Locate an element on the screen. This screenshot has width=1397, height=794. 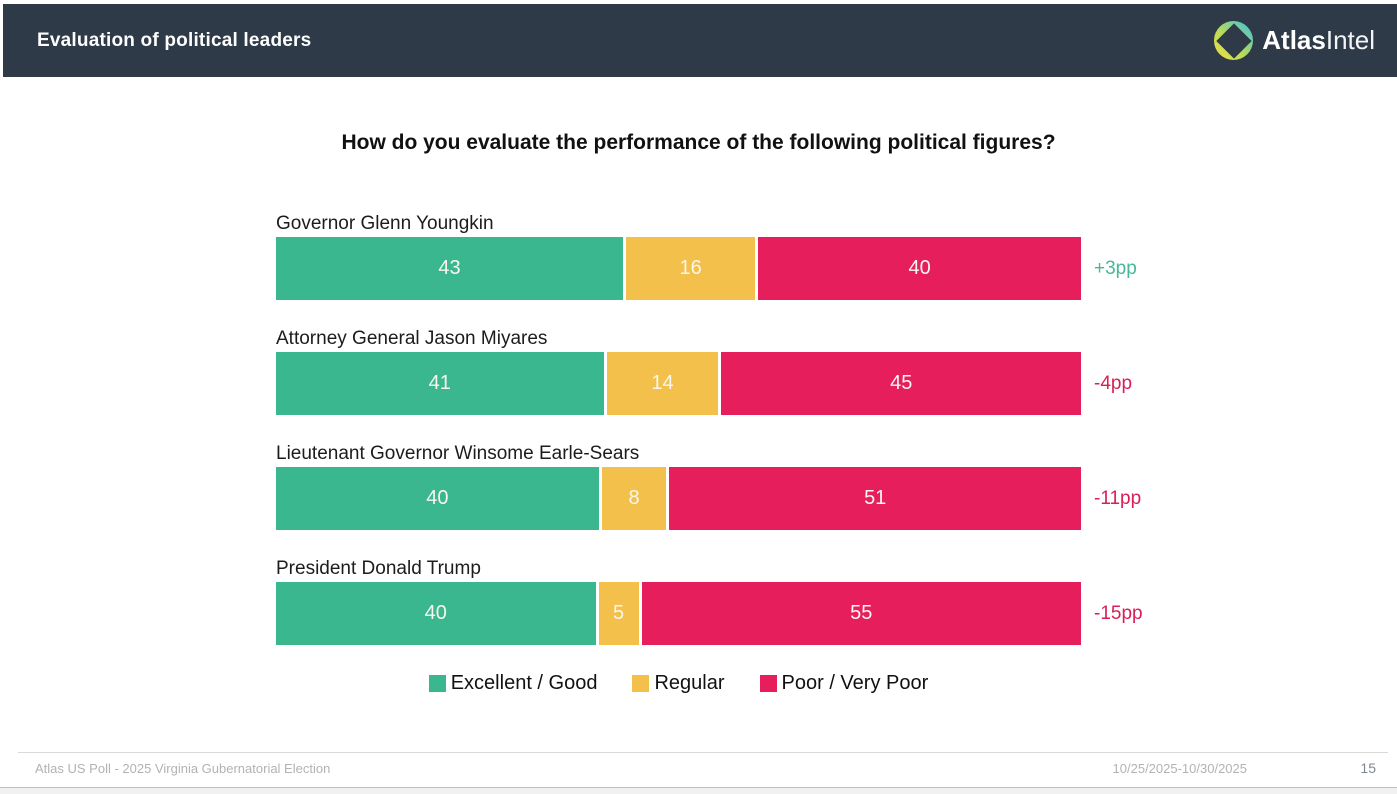
net-approval-label: -15pp is located at coordinates (1118, 613).